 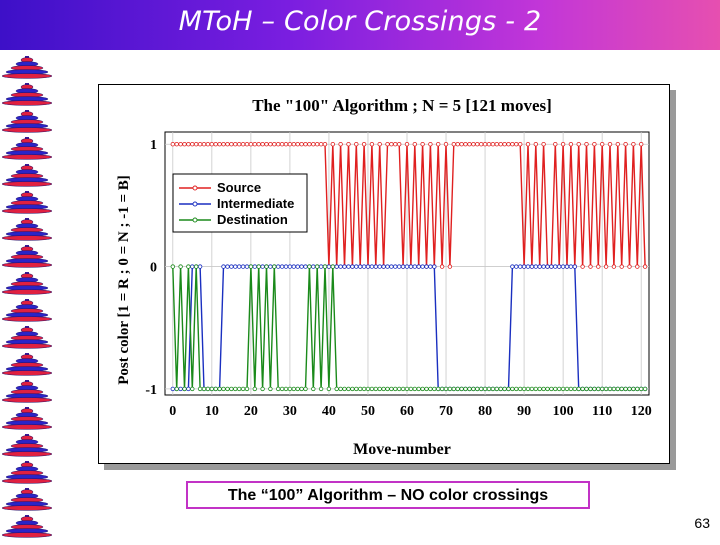 I want to click on x-tick-label: 70, so click(x=446, y=411).